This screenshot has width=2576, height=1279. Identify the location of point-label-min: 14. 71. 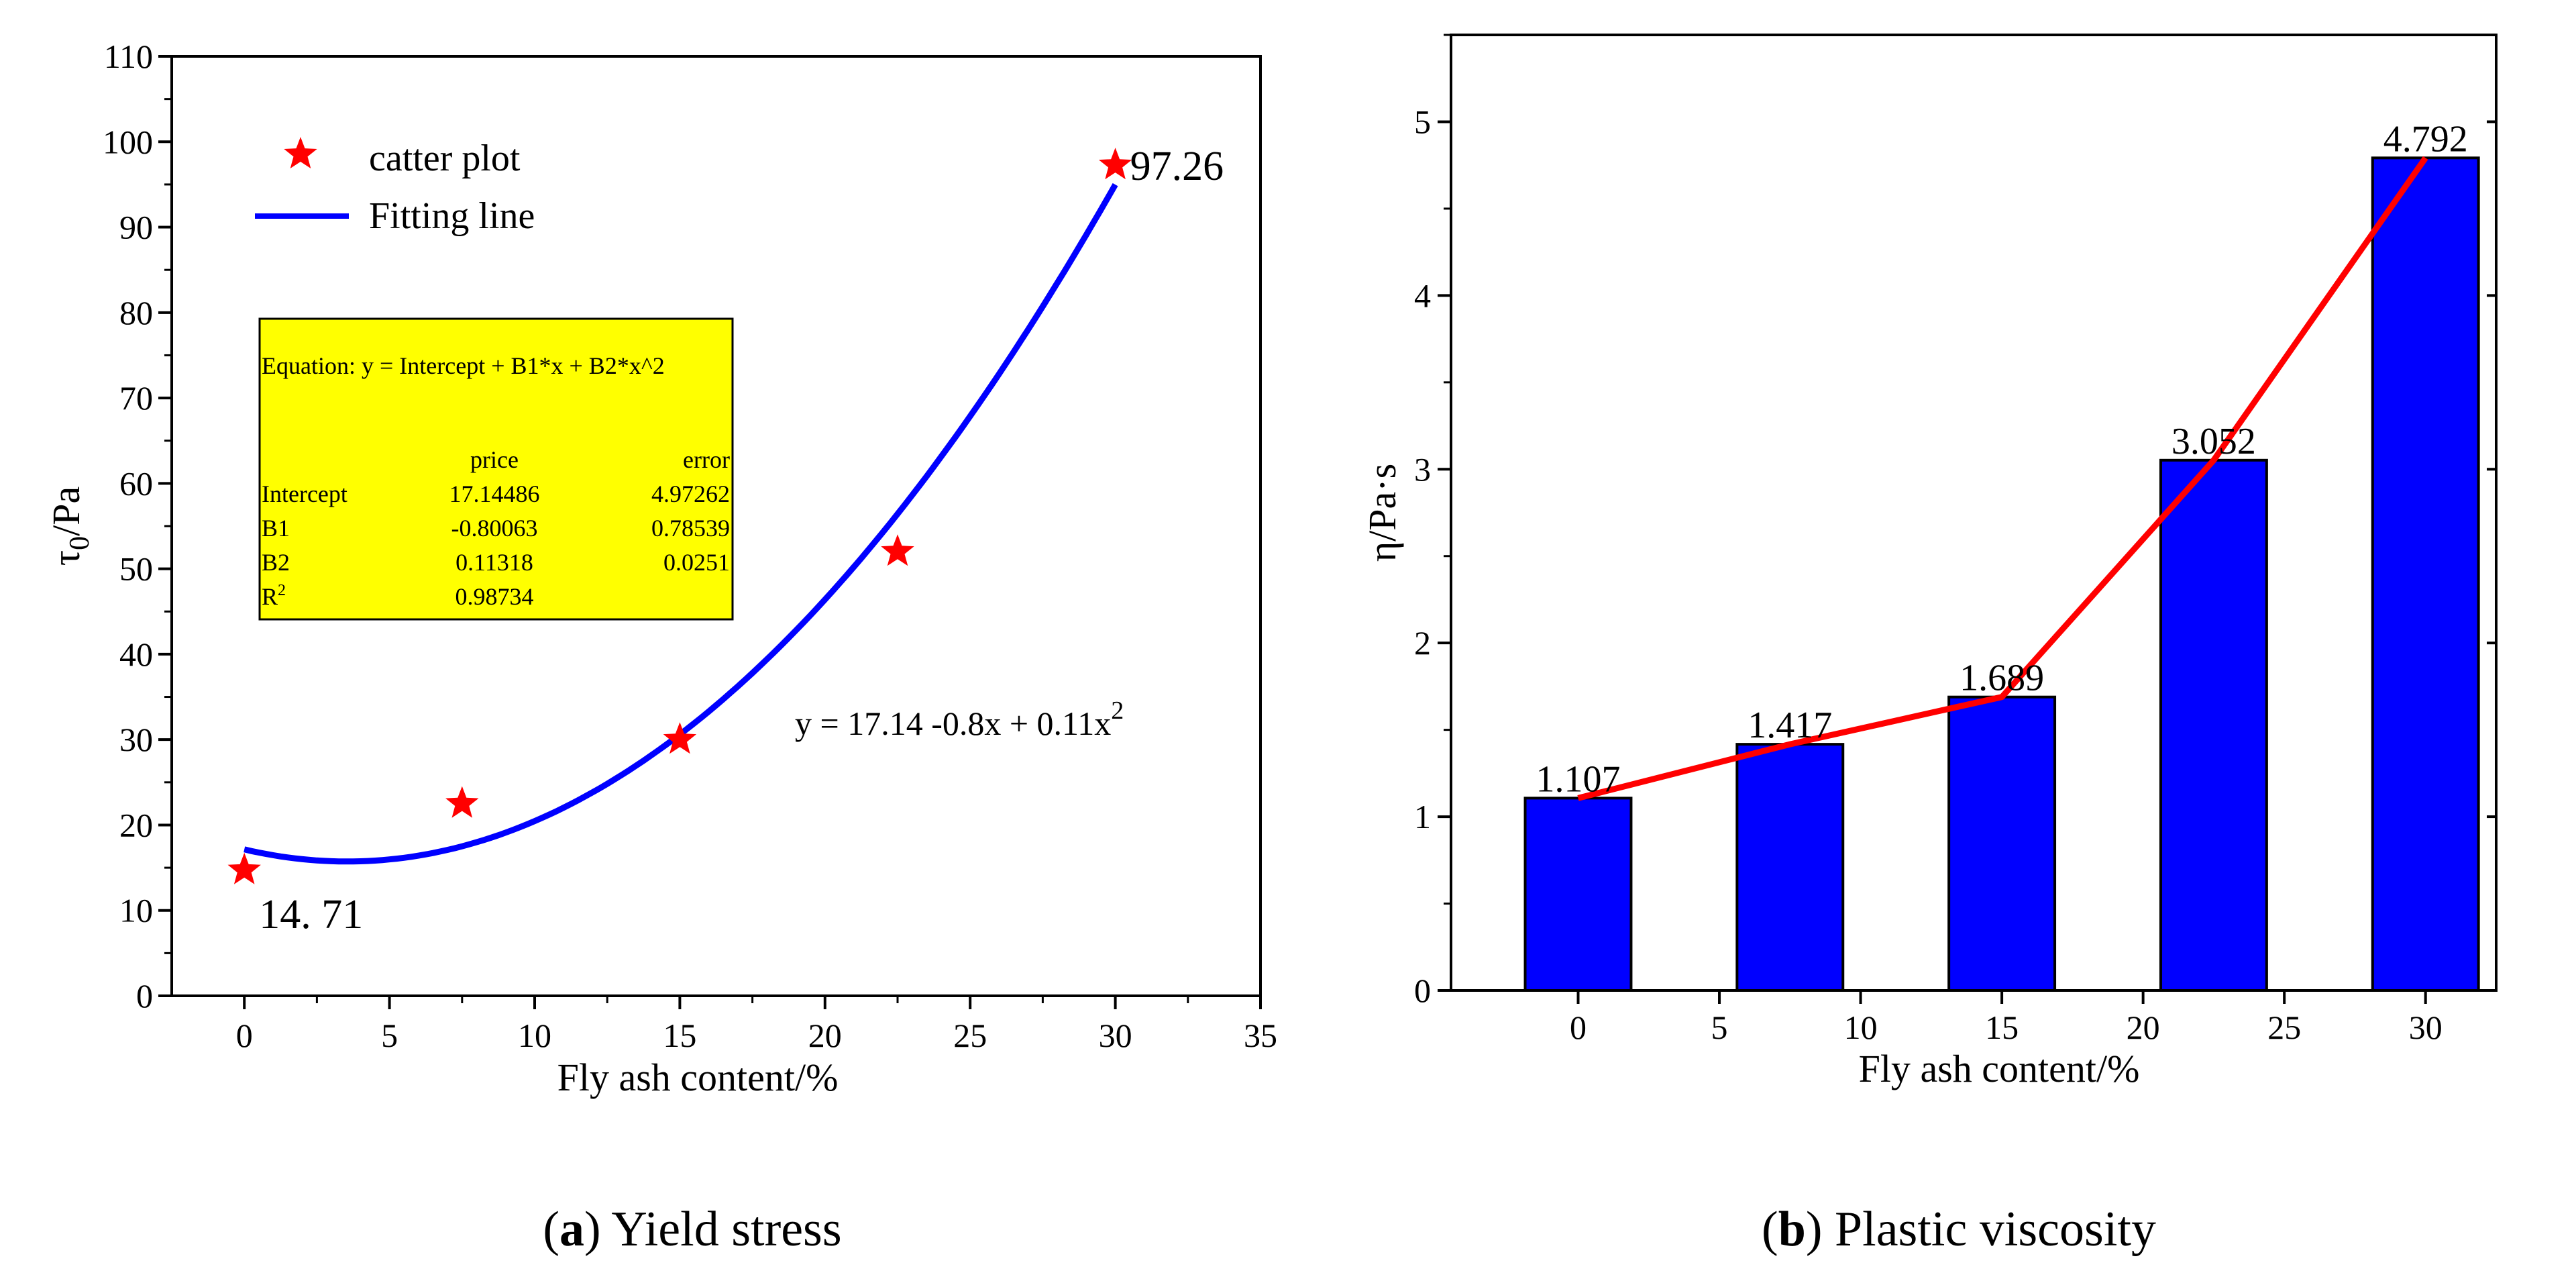
(311, 914).